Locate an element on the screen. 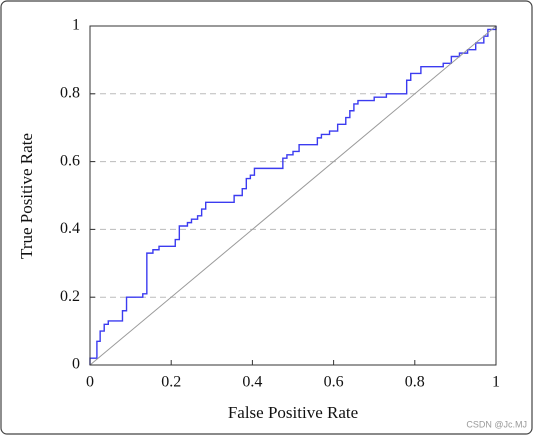 The width and height of the screenshot is (533, 435). watermark: CSDN @Jc.MJ is located at coordinates (496, 424).